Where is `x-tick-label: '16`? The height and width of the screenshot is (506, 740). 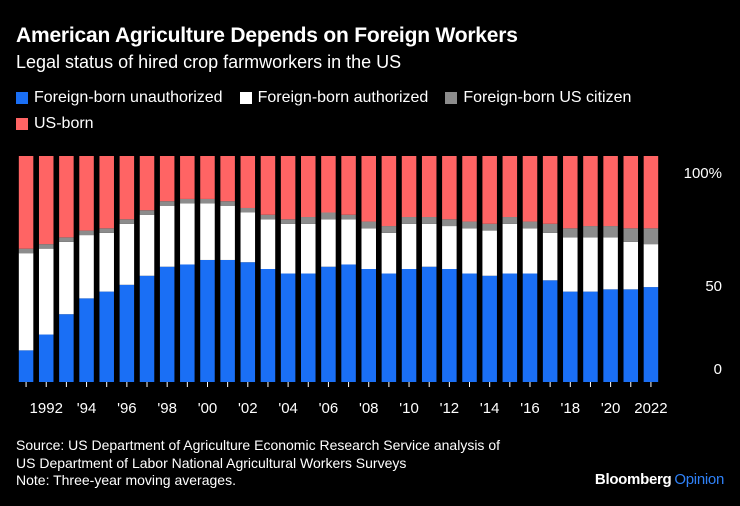
x-tick-label: '16 is located at coordinates (530, 408).